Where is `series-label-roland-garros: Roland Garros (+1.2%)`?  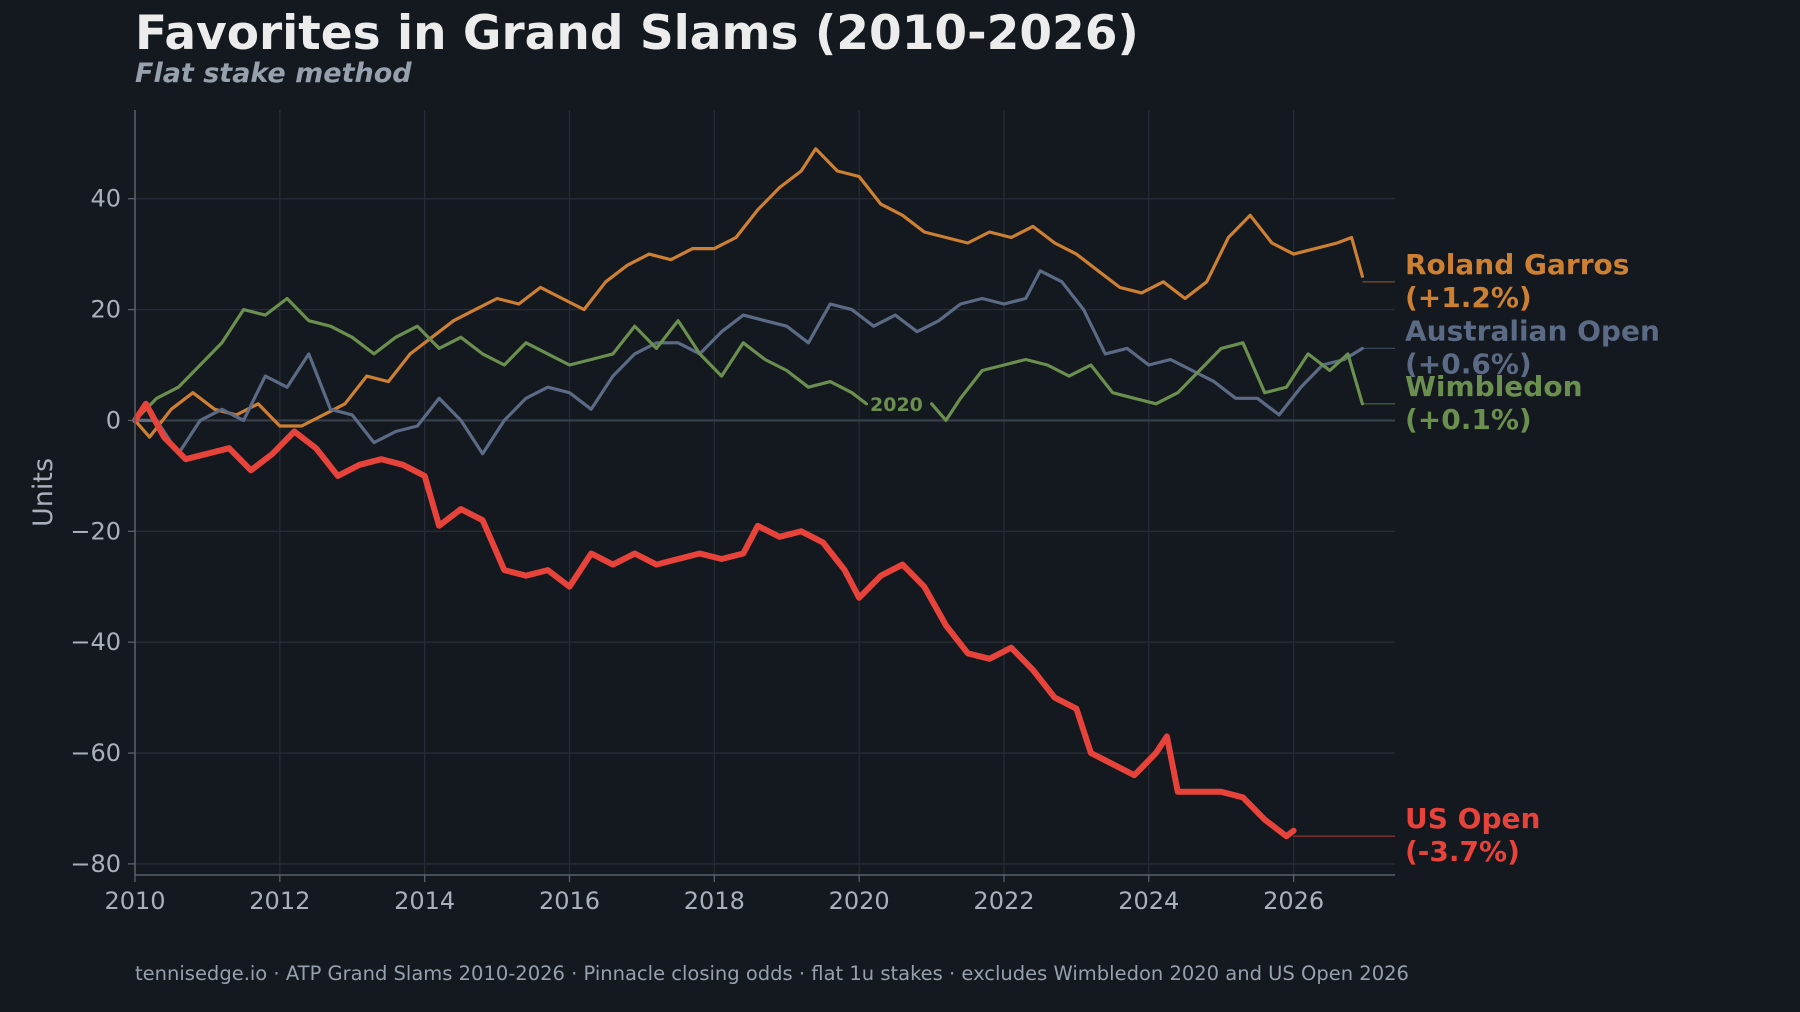 series-label-roland-garros: Roland Garros (+1.2%) is located at coordinates (1517, 281).